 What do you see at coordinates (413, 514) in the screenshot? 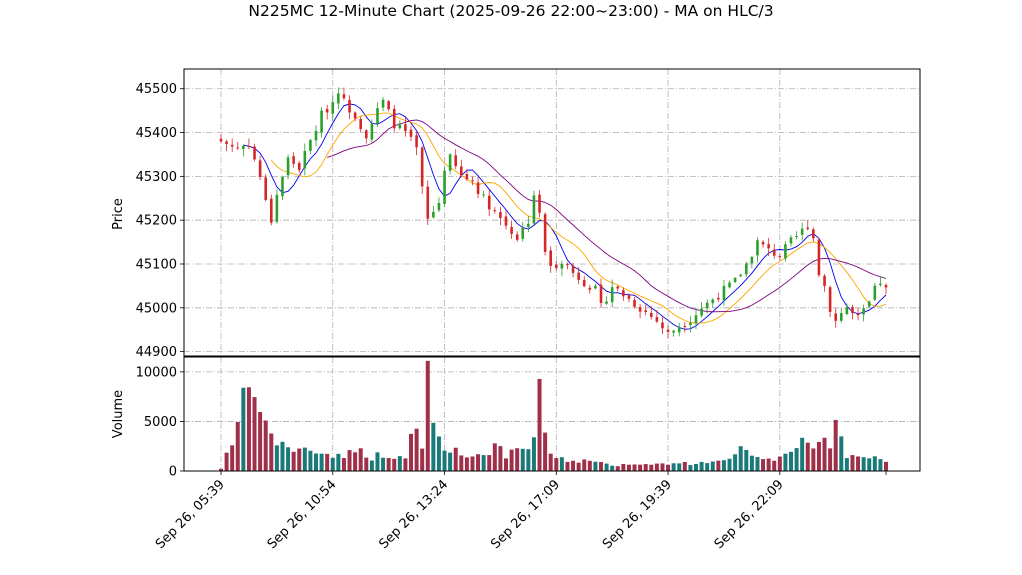
I see `time-tick-label: Sep 26, 13:24` at bounding box center [413, 514].